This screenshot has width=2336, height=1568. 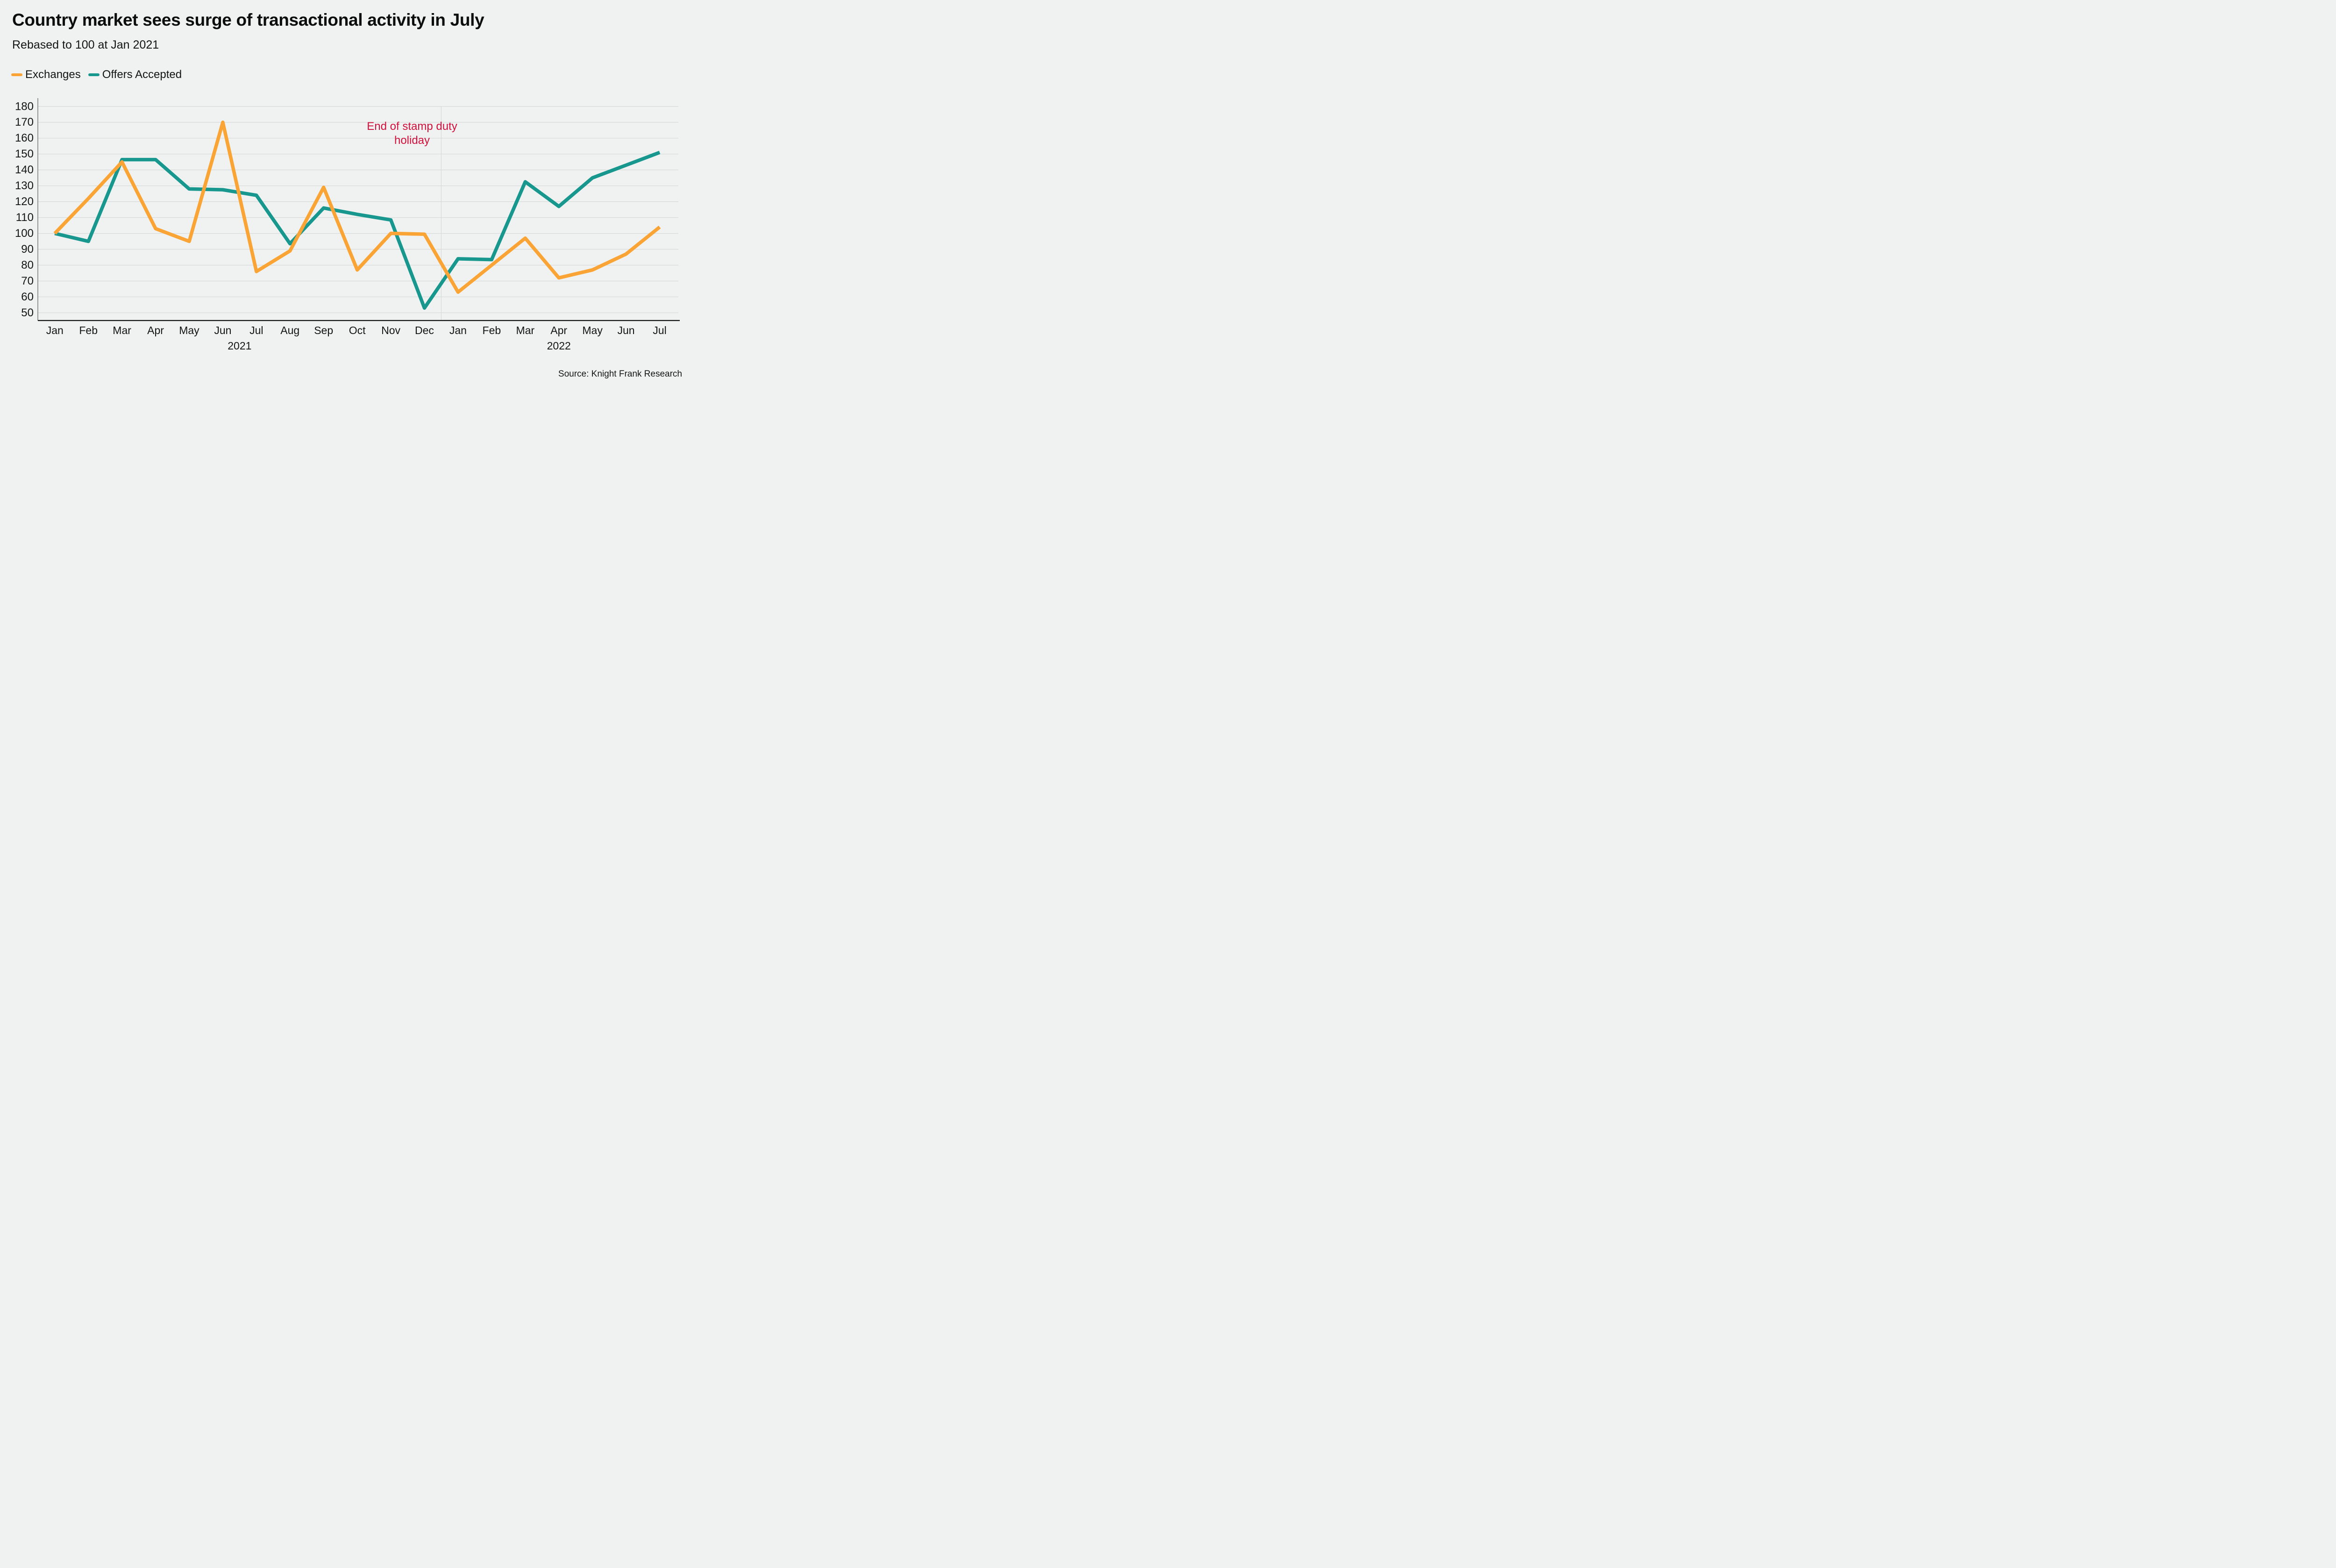 I want to click on x-tick-label: Oct, so click(x=357, y=330).